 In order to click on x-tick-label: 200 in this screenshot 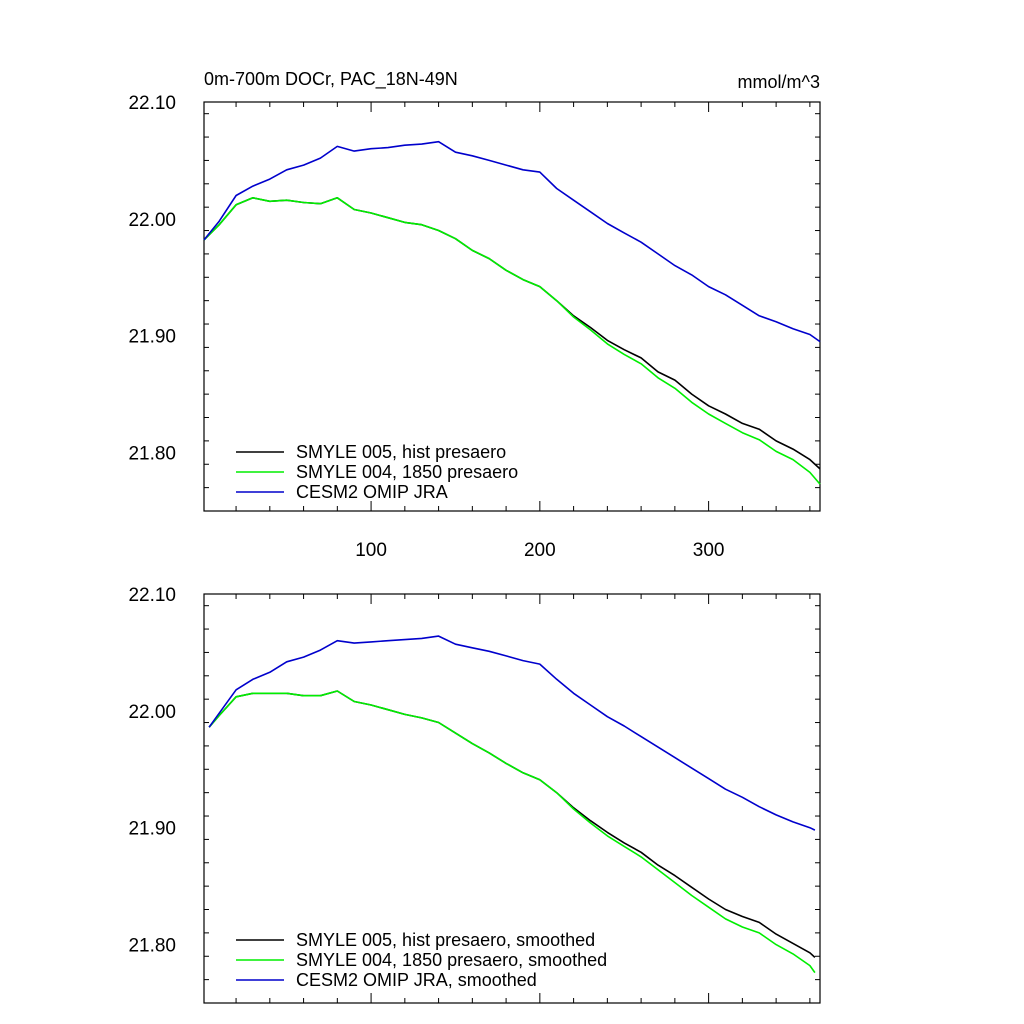, I will do `click(540, 550)`.